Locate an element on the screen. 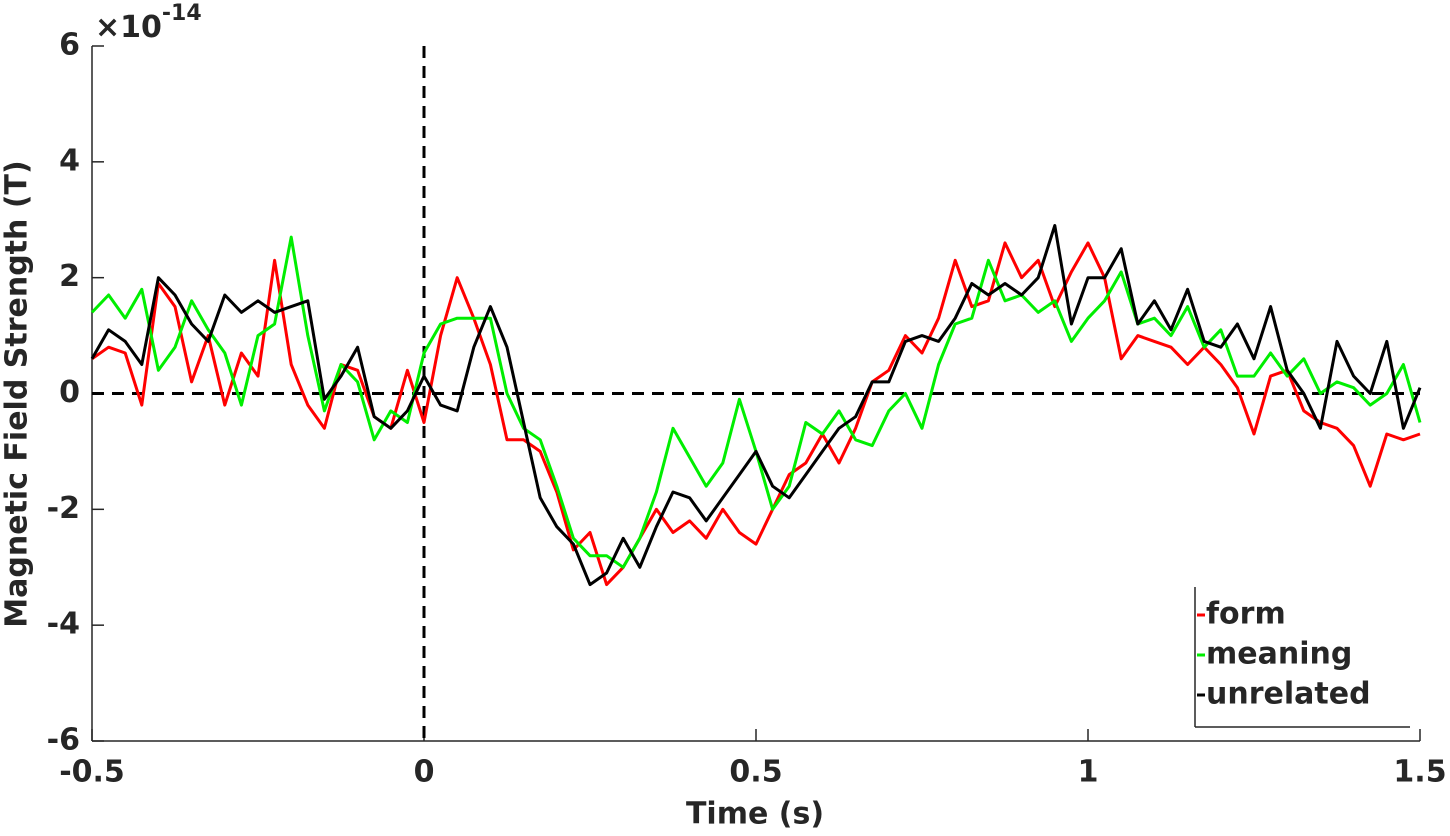  y-tick-label: -2 is located at coordinates (63, 508).